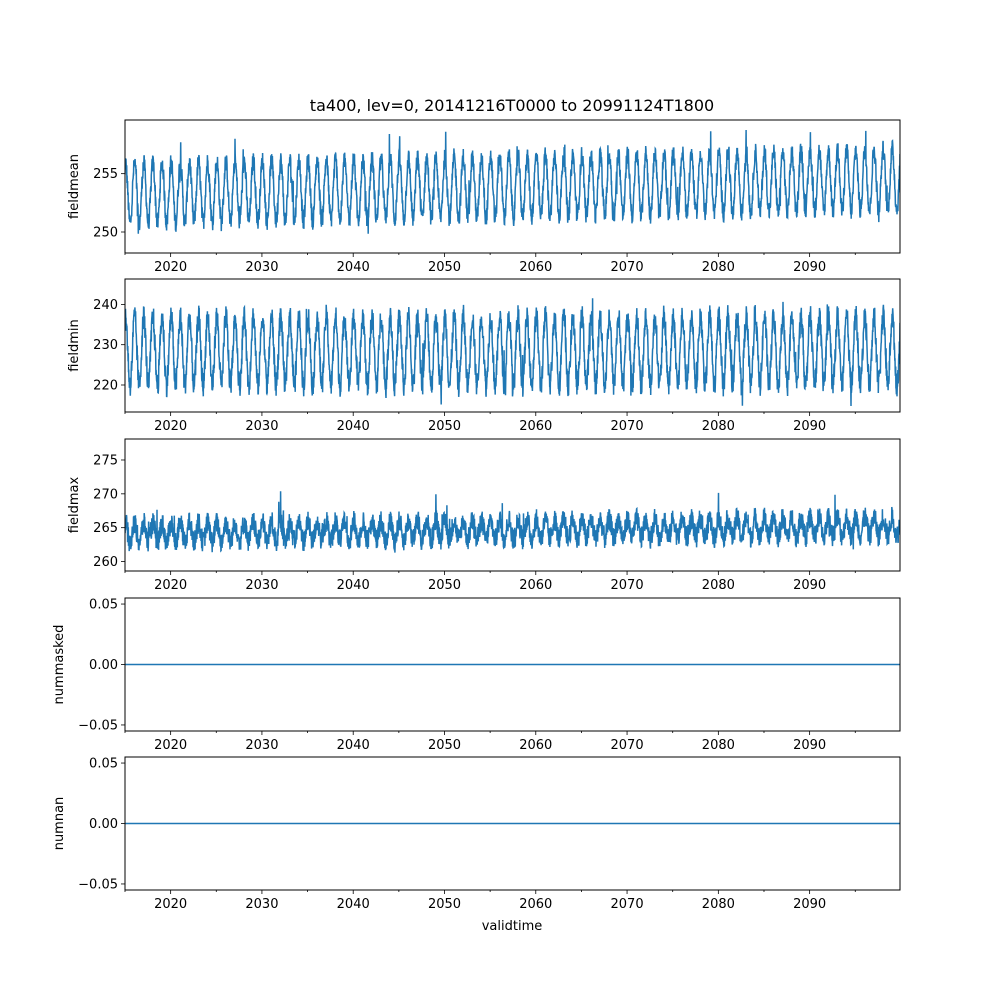 The height and width of the screenshot is (1000, 1000). I want to click on series-line-fieldmean, so click(512, 181).